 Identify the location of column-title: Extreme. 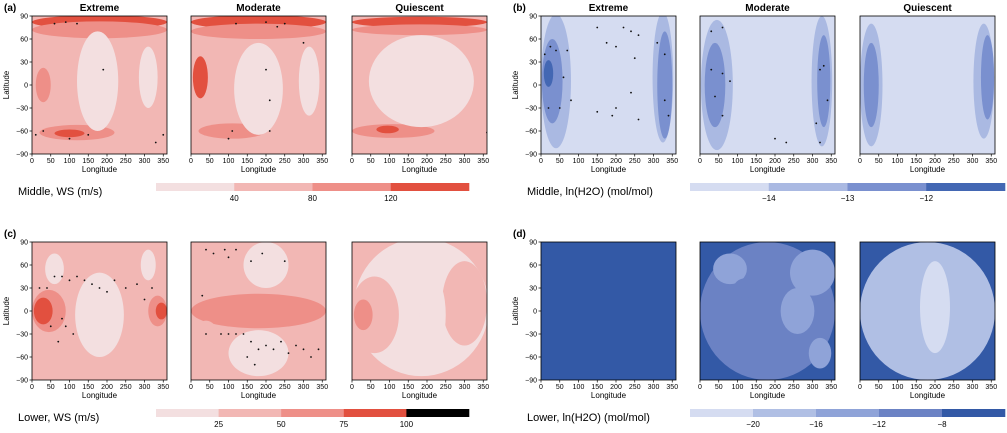
(100, 8).